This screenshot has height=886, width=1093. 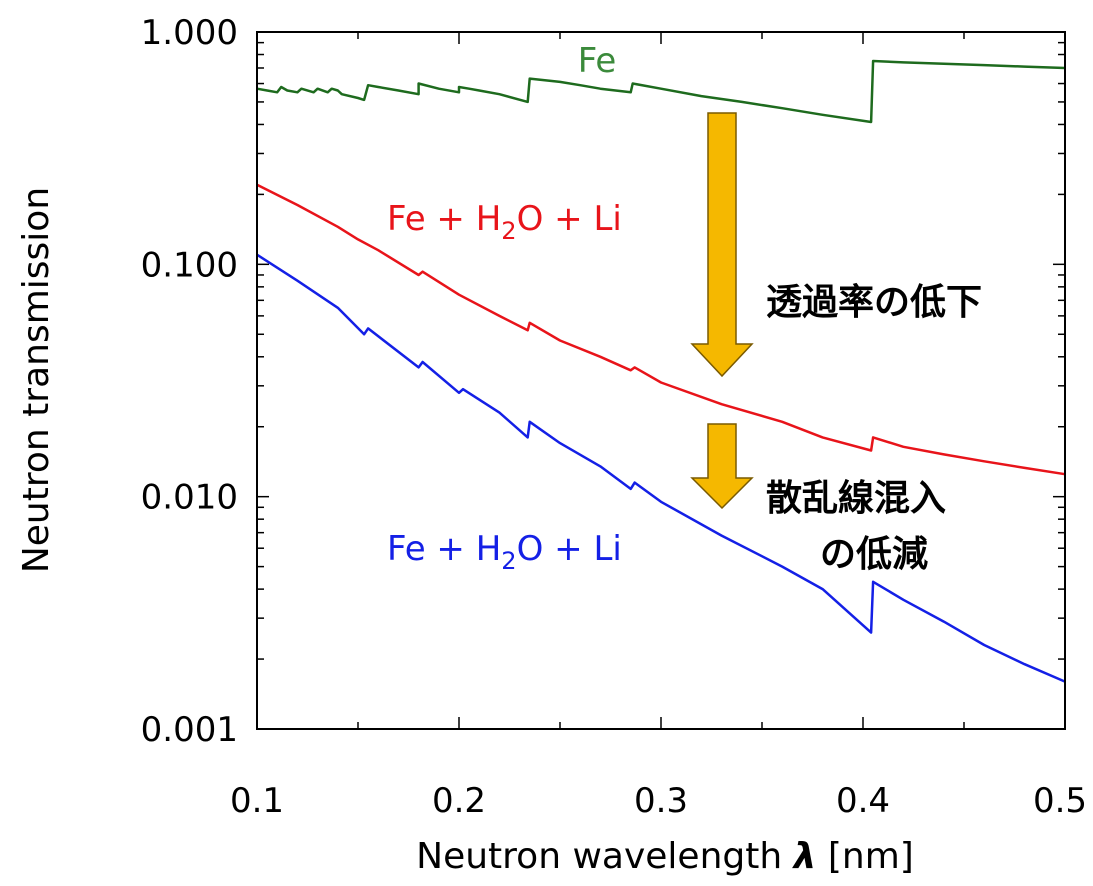 What do you see at coordinates (257, 801) in the screenshot?
I see `x-tick-label: 0.1` at bounding box center [257, 801].